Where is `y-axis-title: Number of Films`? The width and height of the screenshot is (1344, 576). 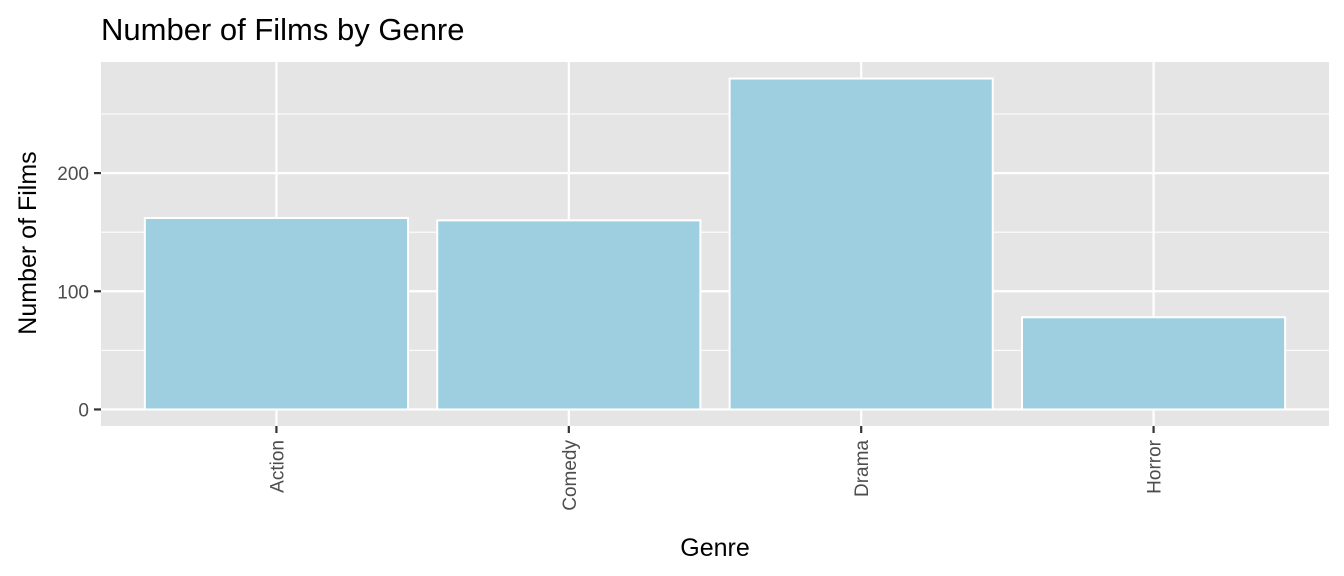 y-axis-title: Number of Films is located at coordinates (28, 242).